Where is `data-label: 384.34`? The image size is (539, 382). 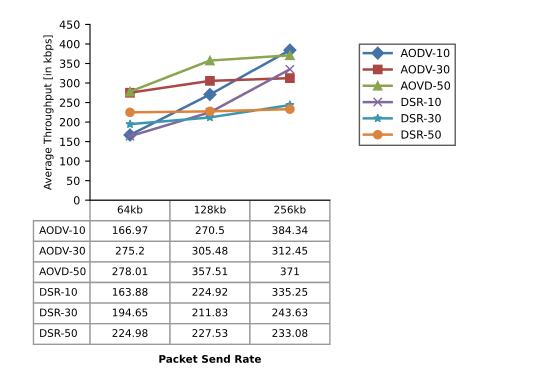
data-label: 384.34 is located at coordinates (290, 230).